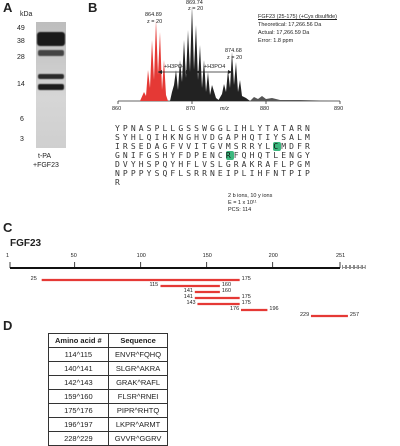  Describe the element at coordinates (298, 17) in the screenshot. I see `info-title: FGF23 (25-175) (+Cys disulfide)` at that location.